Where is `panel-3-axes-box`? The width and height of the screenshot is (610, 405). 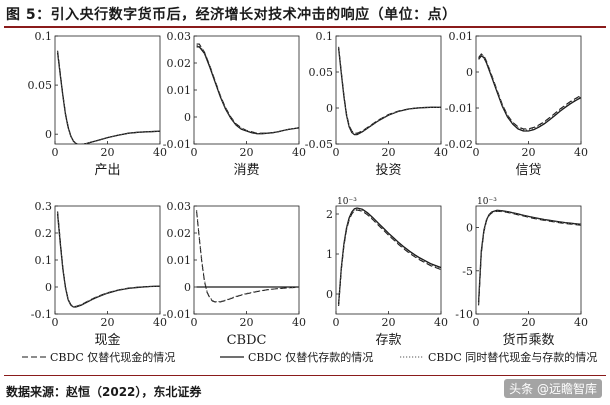 panel-3-axes-box is located at coordinates (528, 90).